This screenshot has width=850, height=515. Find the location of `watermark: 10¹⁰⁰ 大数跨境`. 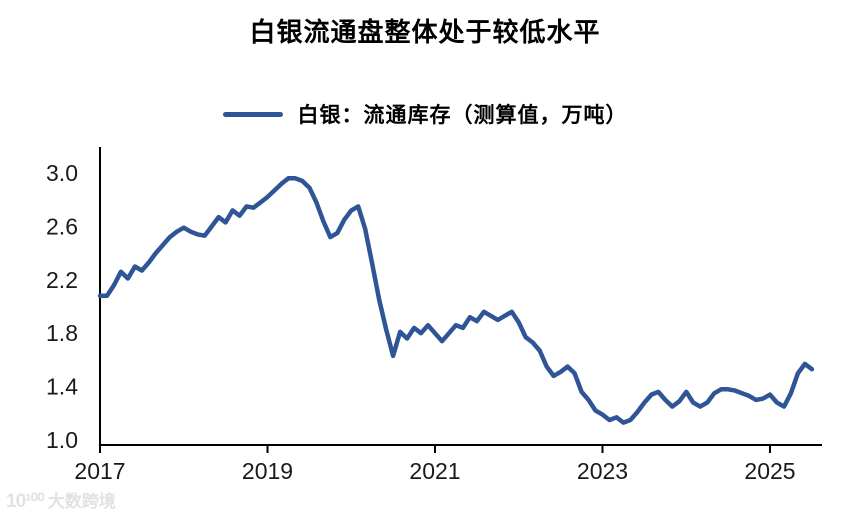

watermark: 10¹⁰⁰ 大数跨境 is located at coordinates (61, 500).